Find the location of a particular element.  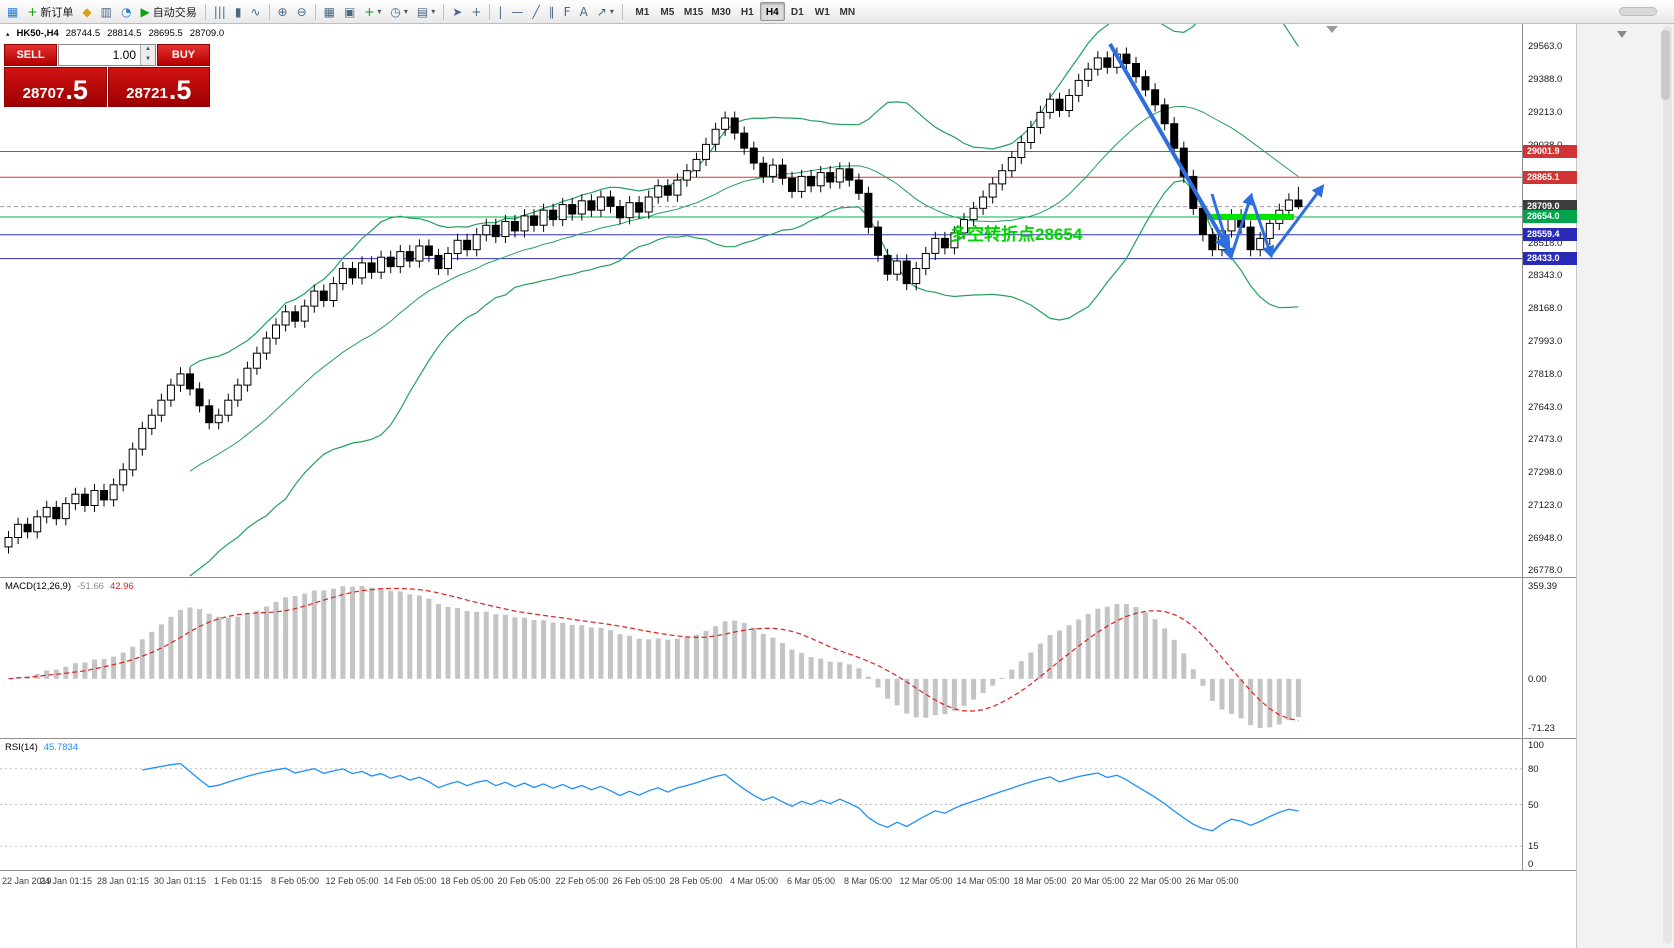

bar-chart-type-button: ||| is located at coordinates (220, 12).